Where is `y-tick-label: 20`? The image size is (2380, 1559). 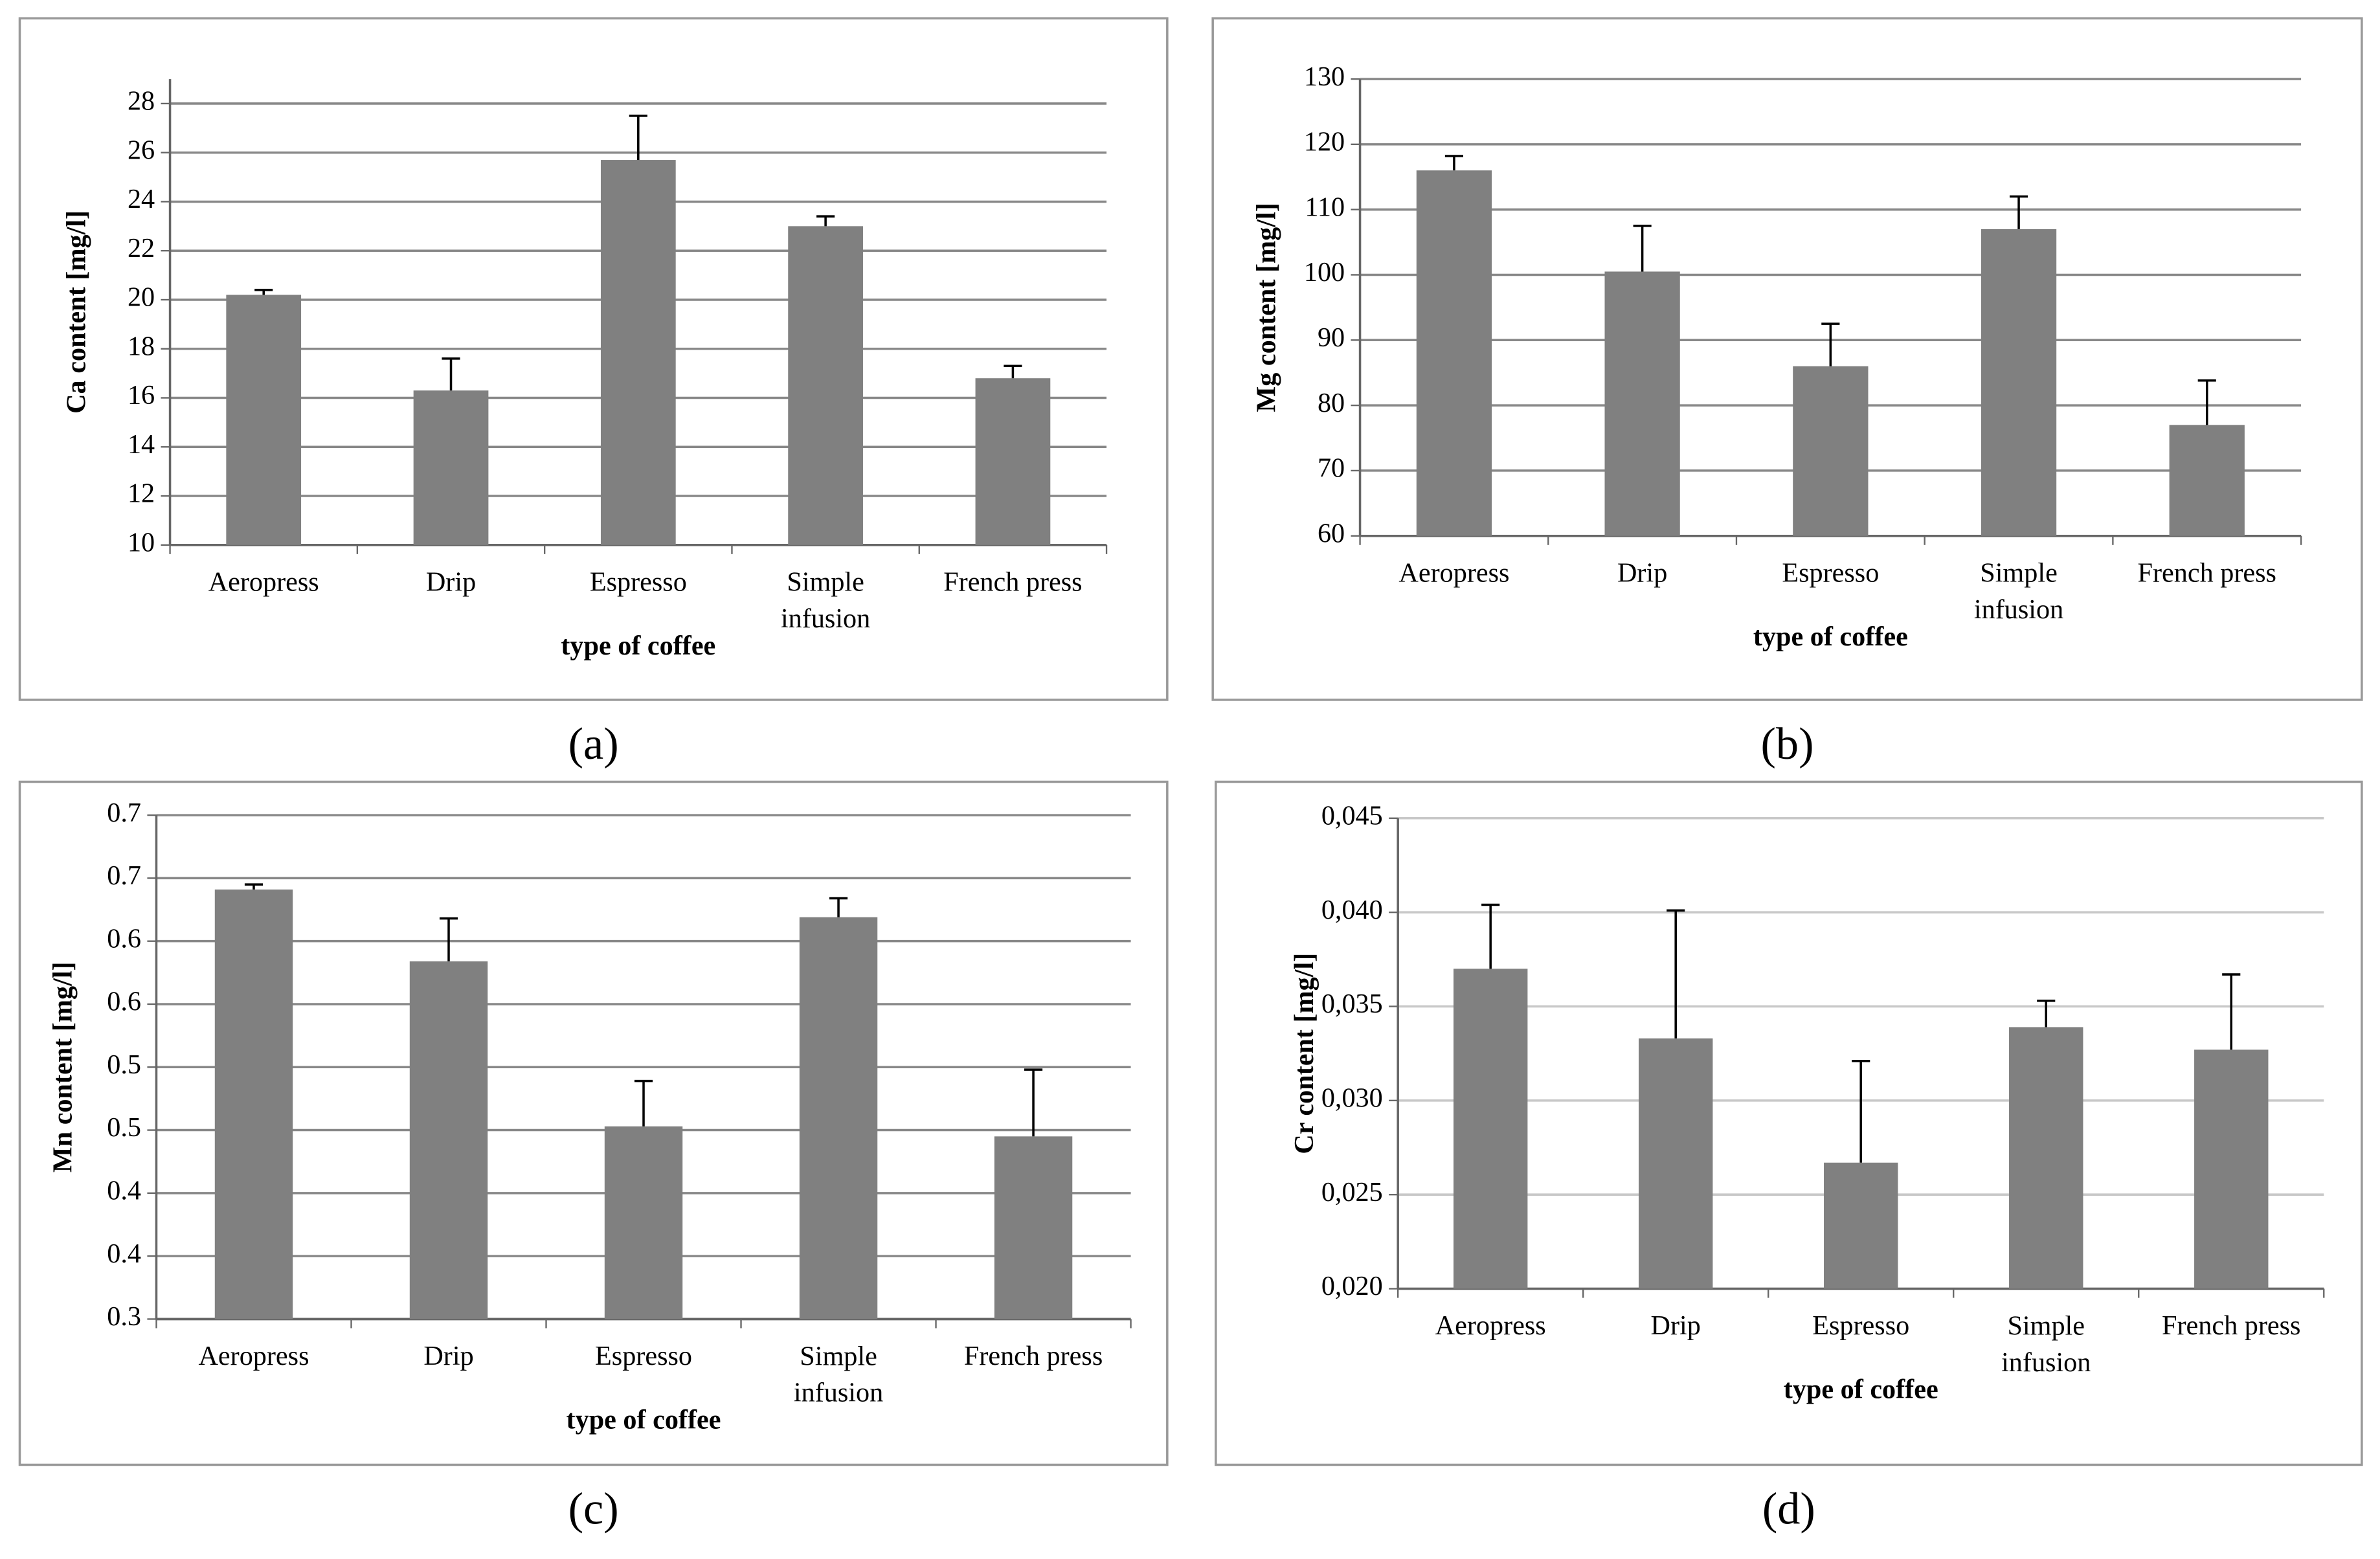 y-tick-label: 20 is located at coordinates (142, 297).